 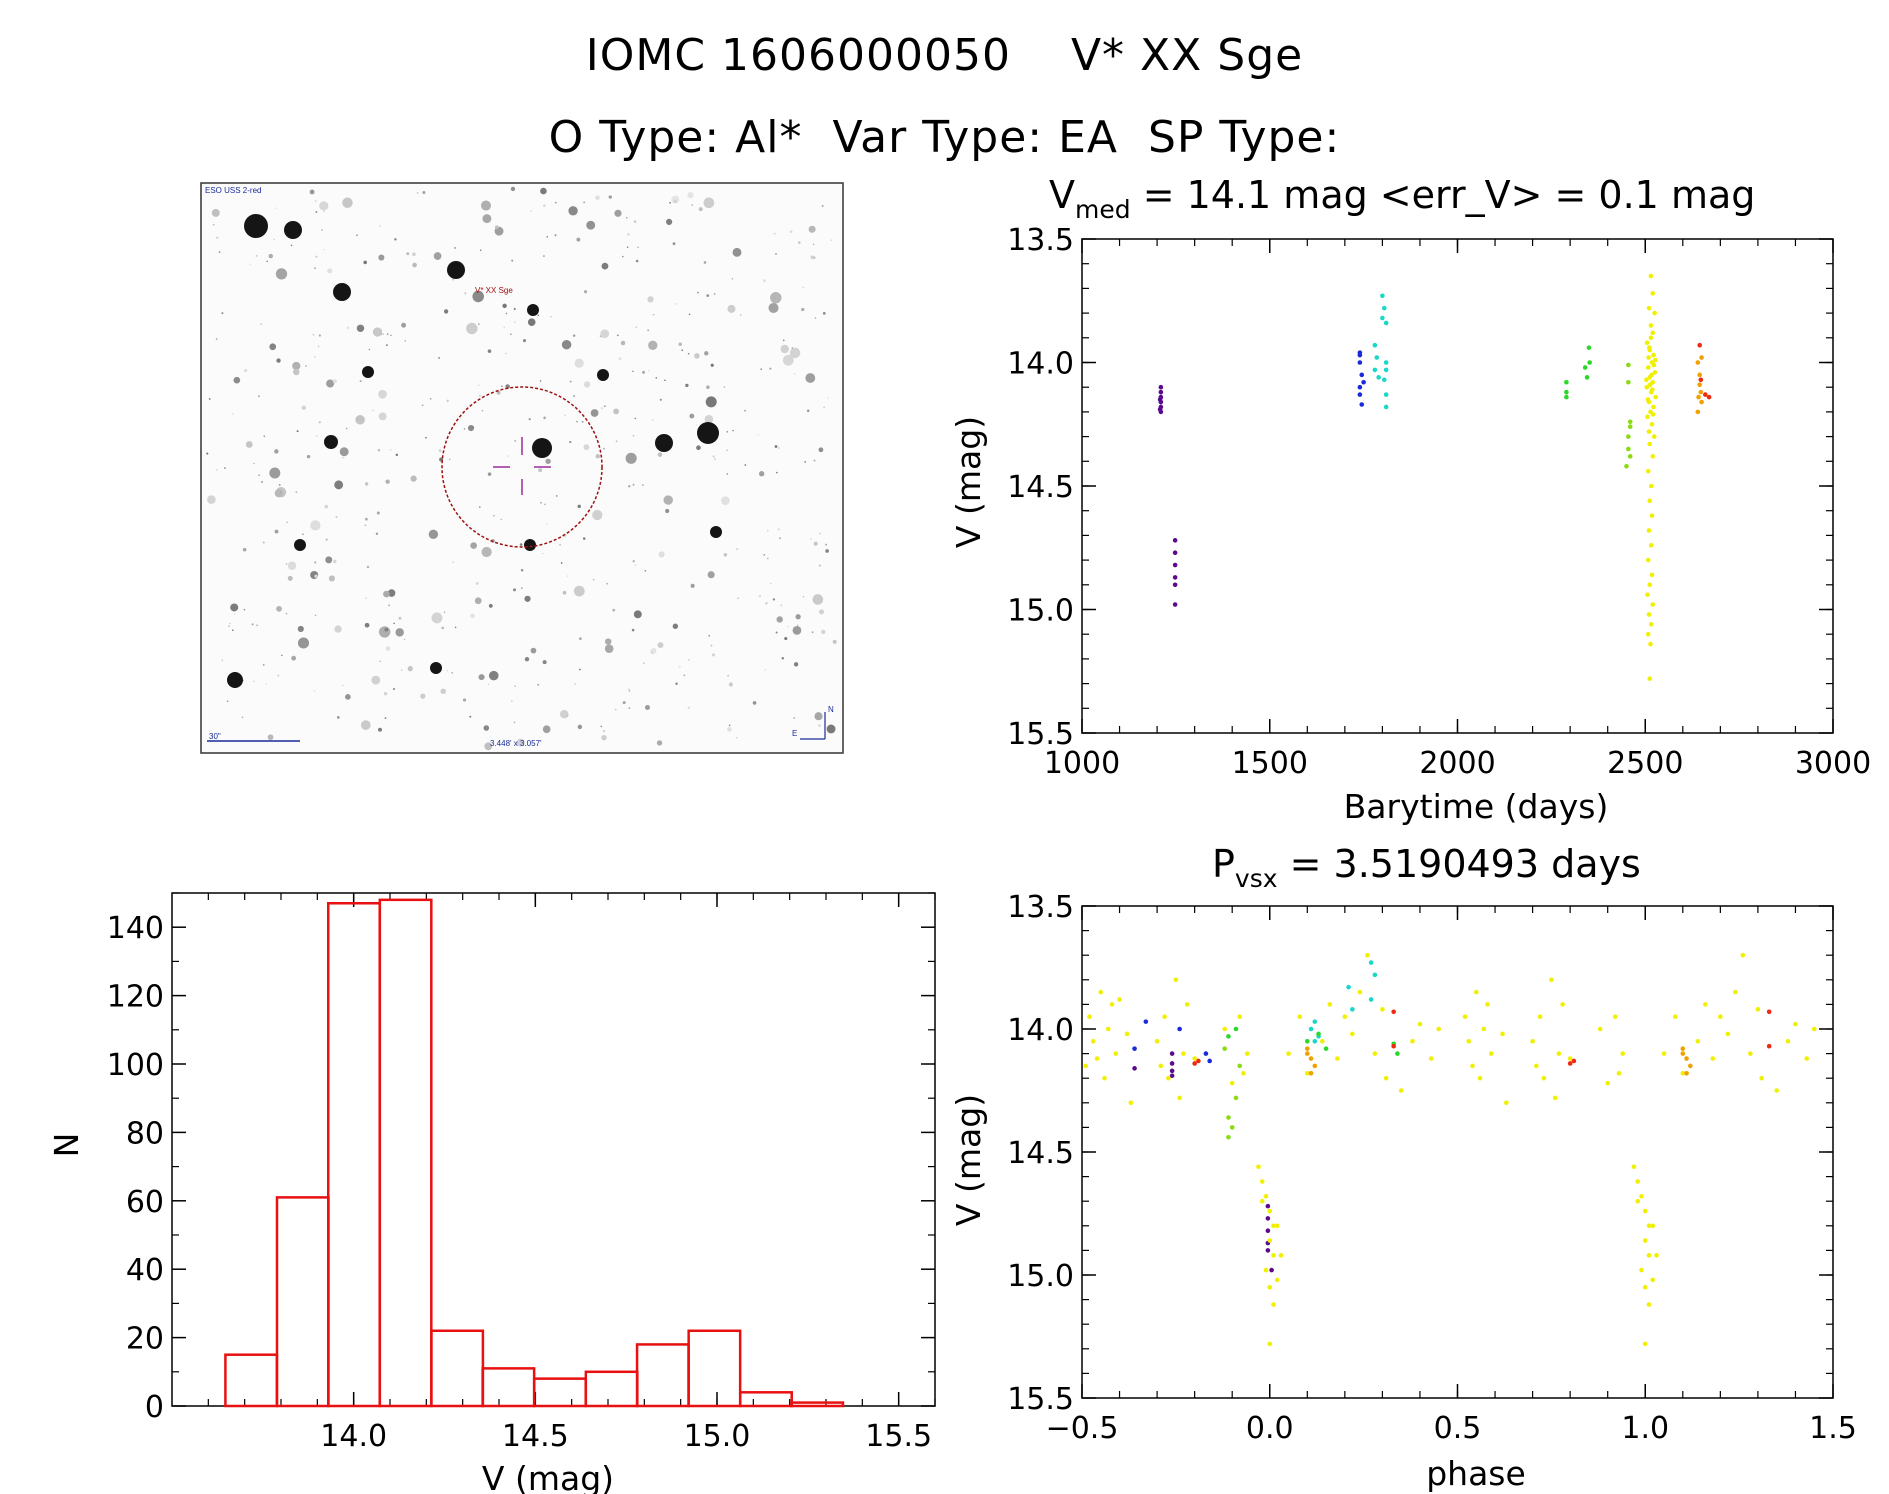 I want to click on y-tick-label: 14.0, so click(x=1040, y=1030).